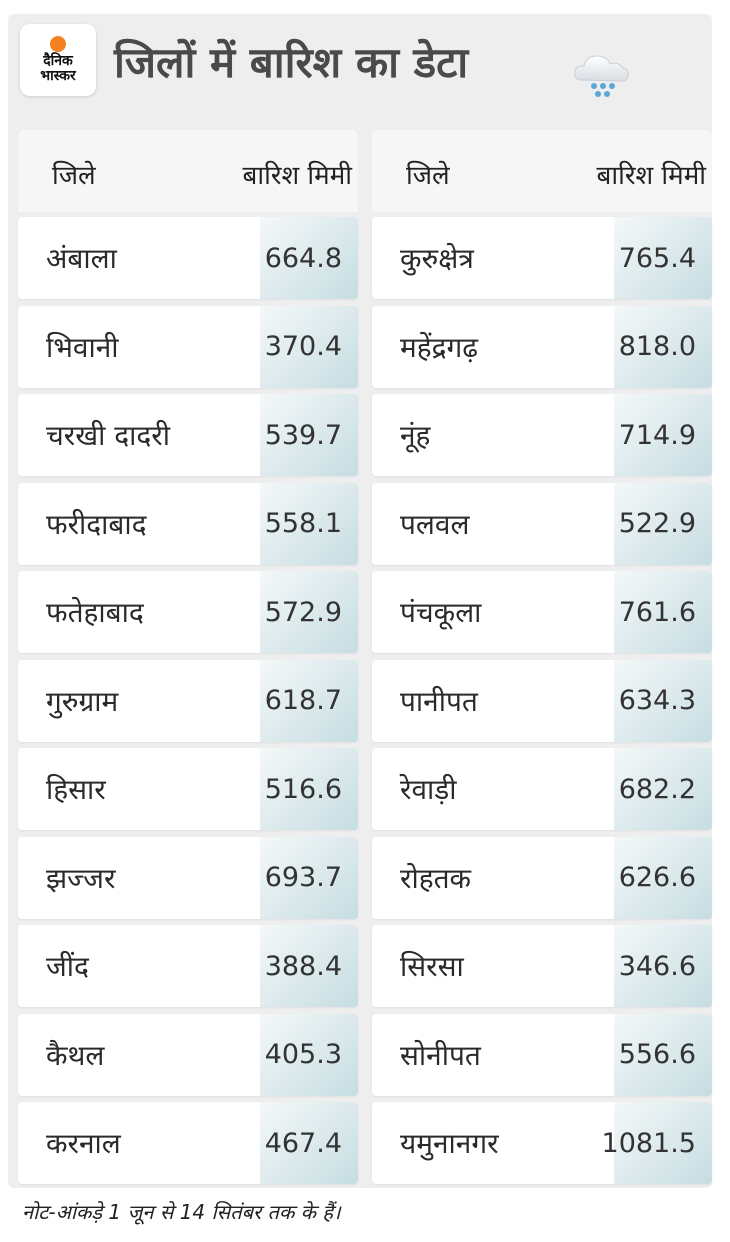 The image size is (730, 1242). I want to click on table-row: पलवल 522.9, so click(542, 523).